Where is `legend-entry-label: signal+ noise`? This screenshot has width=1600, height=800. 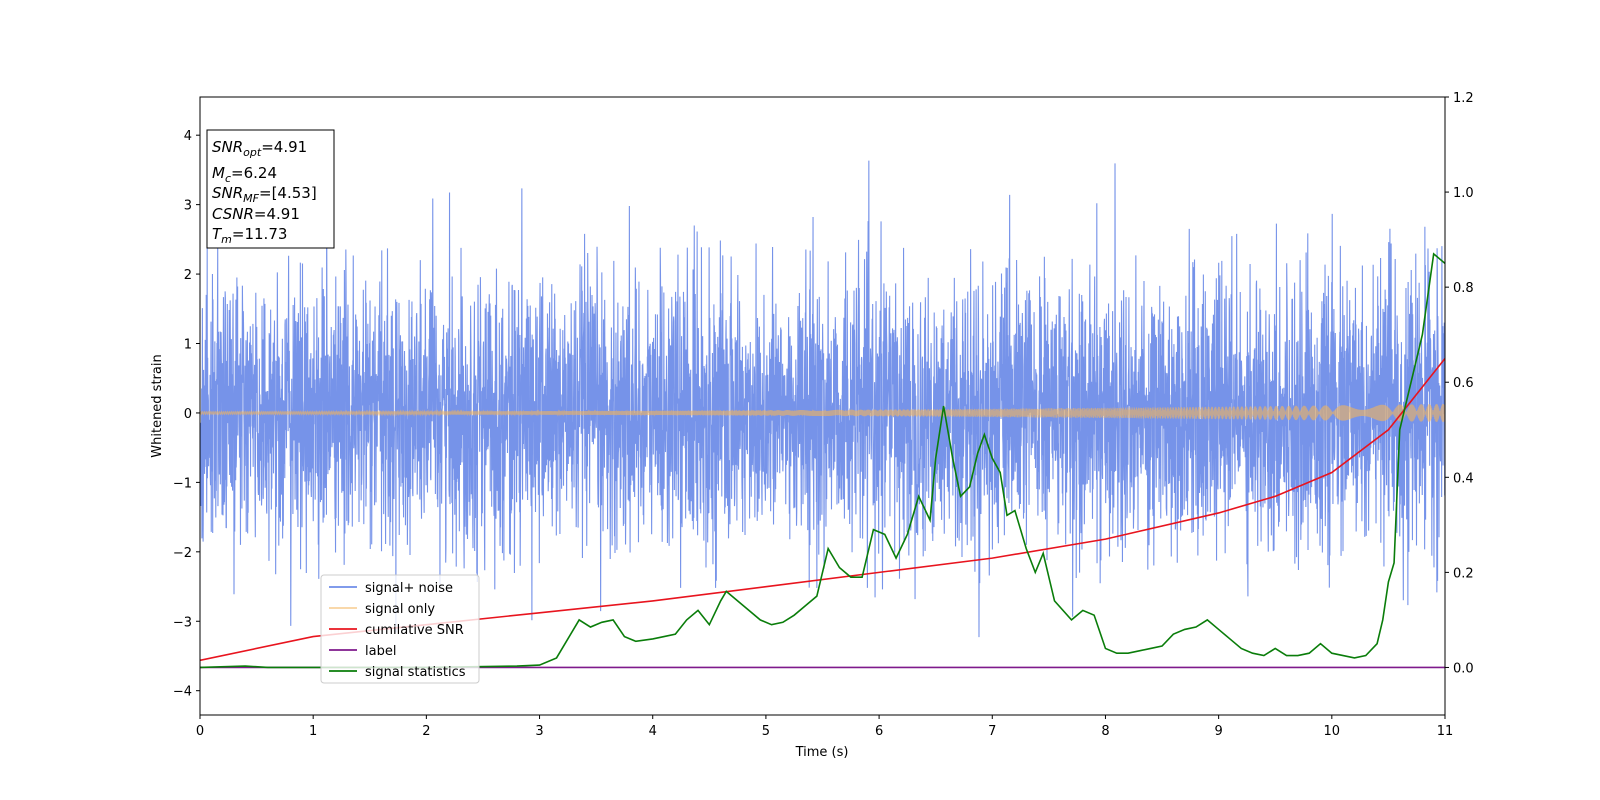
legend-entry-label: signal+ noise is located at coordinates (409, 588).